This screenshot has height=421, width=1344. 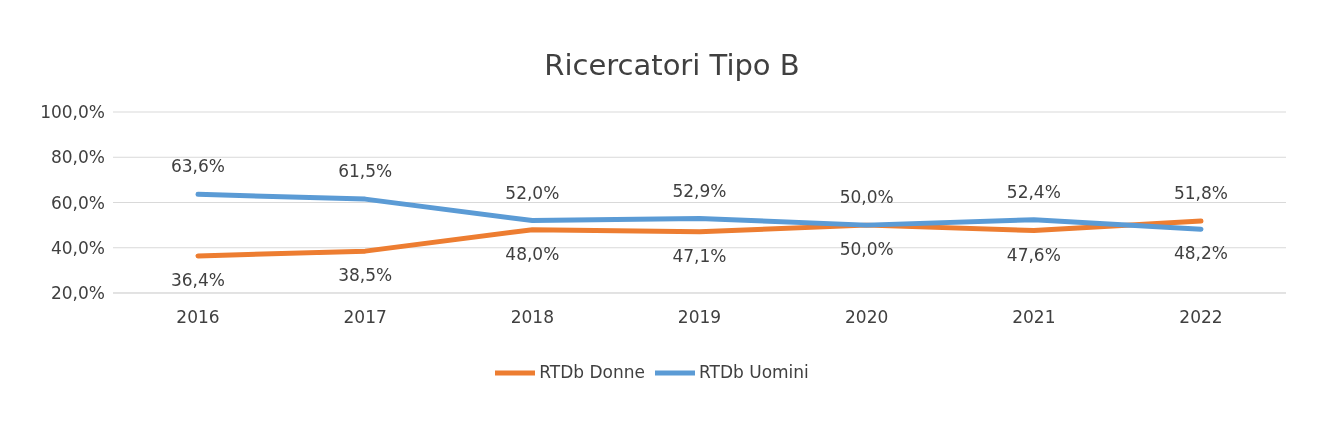 I want to click on x-tick-label: 2021, so click(x=1034, y=317).